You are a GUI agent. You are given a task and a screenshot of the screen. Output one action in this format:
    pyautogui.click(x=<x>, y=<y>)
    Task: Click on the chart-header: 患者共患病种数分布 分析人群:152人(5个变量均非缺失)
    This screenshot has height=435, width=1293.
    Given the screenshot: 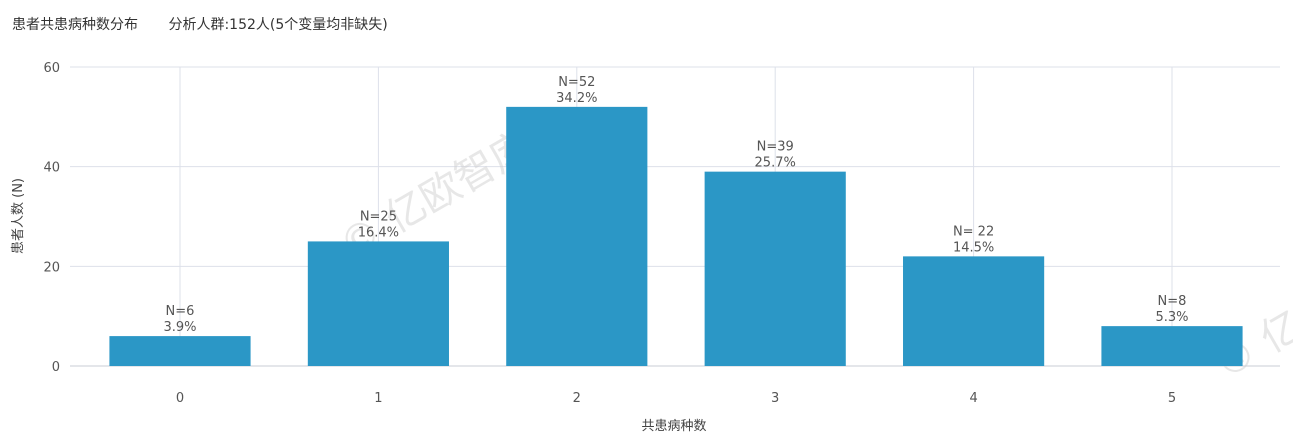 What is the action you would take?
    pyautogui.click(x=213, y=24)
    